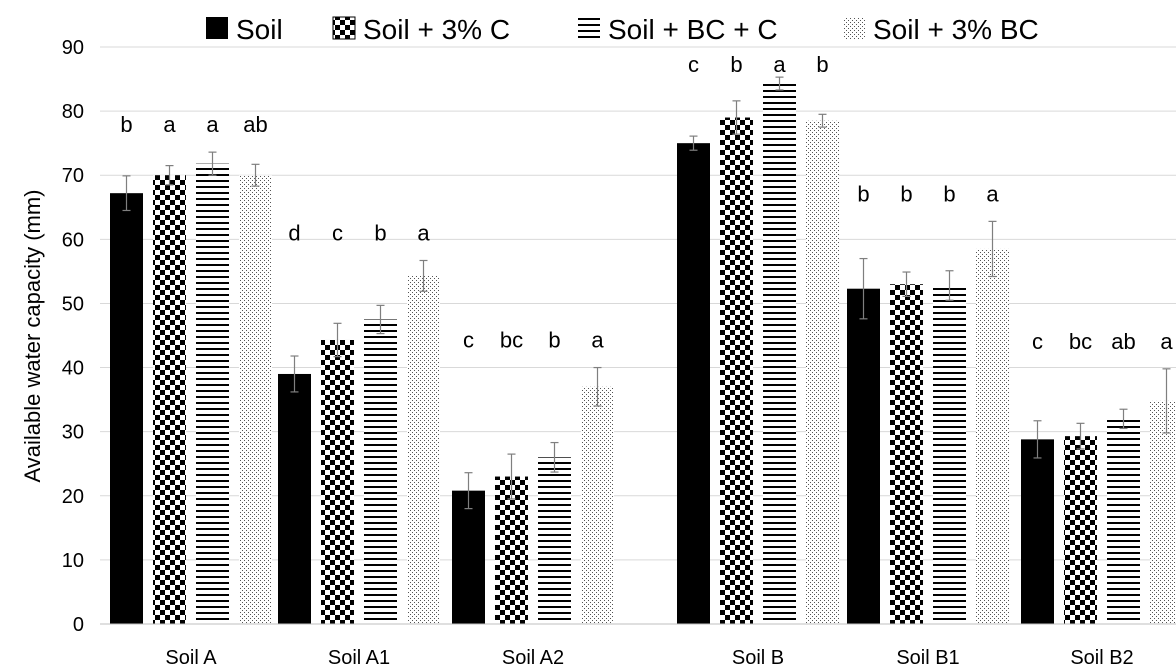 This screenshot has height=668, width=1176. Describe the element at coordinates (191, 657) in the screenshot. I see `x-category-label: Soil A` at that location.